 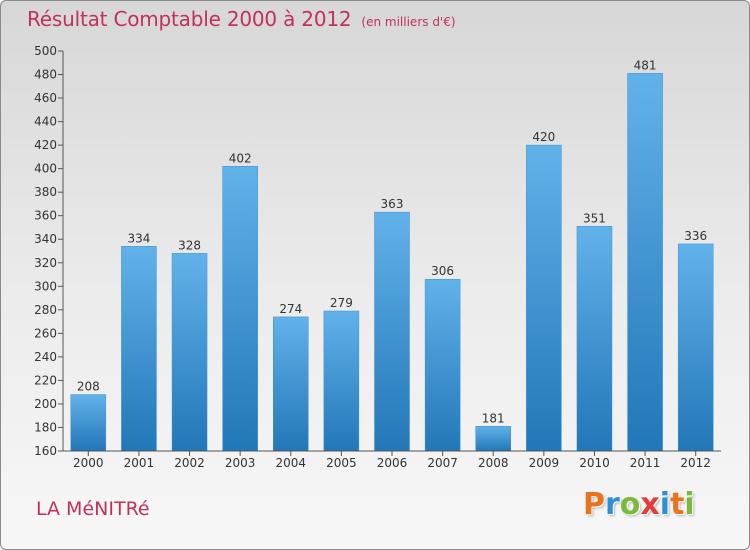 What do you see at coordinates (392, 204) in the screenshot?
I see `bar-value-label: 363` at bounding box center [392, 204].